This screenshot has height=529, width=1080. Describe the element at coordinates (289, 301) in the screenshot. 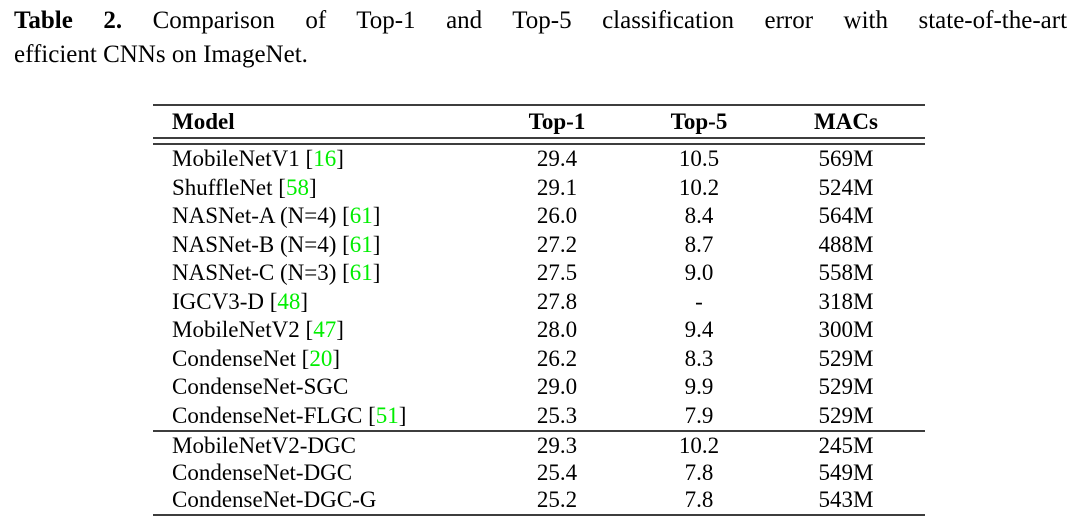

I see `citation-link: 48` at that location.